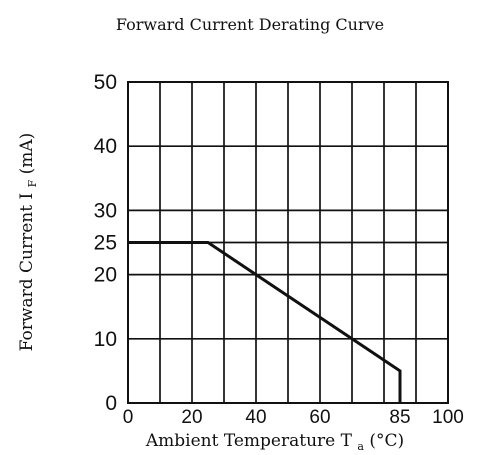 This screenshot has height=455, width=477. Describe the element at coordinates (111, 403) in the screenshot. I see `y-tick-label-0: 0` at that location.